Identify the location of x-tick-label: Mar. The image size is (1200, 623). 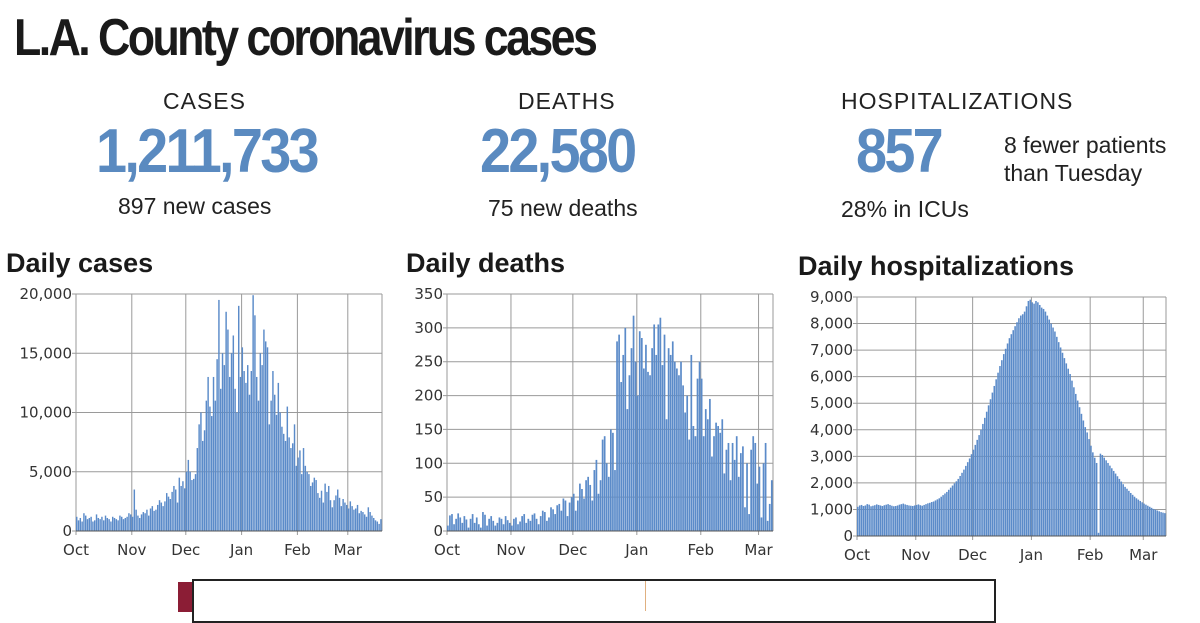
(758, 550).